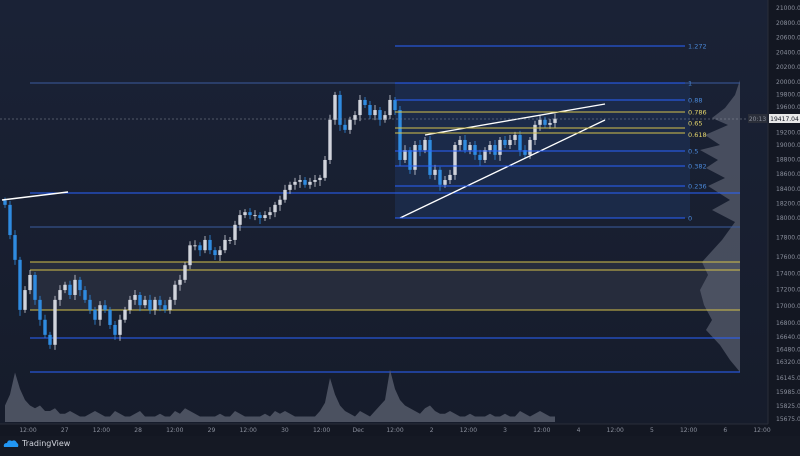  What do you see at coordinates (697, 135) in the screenshot?
I see `fib-level-label: 0.618` at bounding box center [697, 135].